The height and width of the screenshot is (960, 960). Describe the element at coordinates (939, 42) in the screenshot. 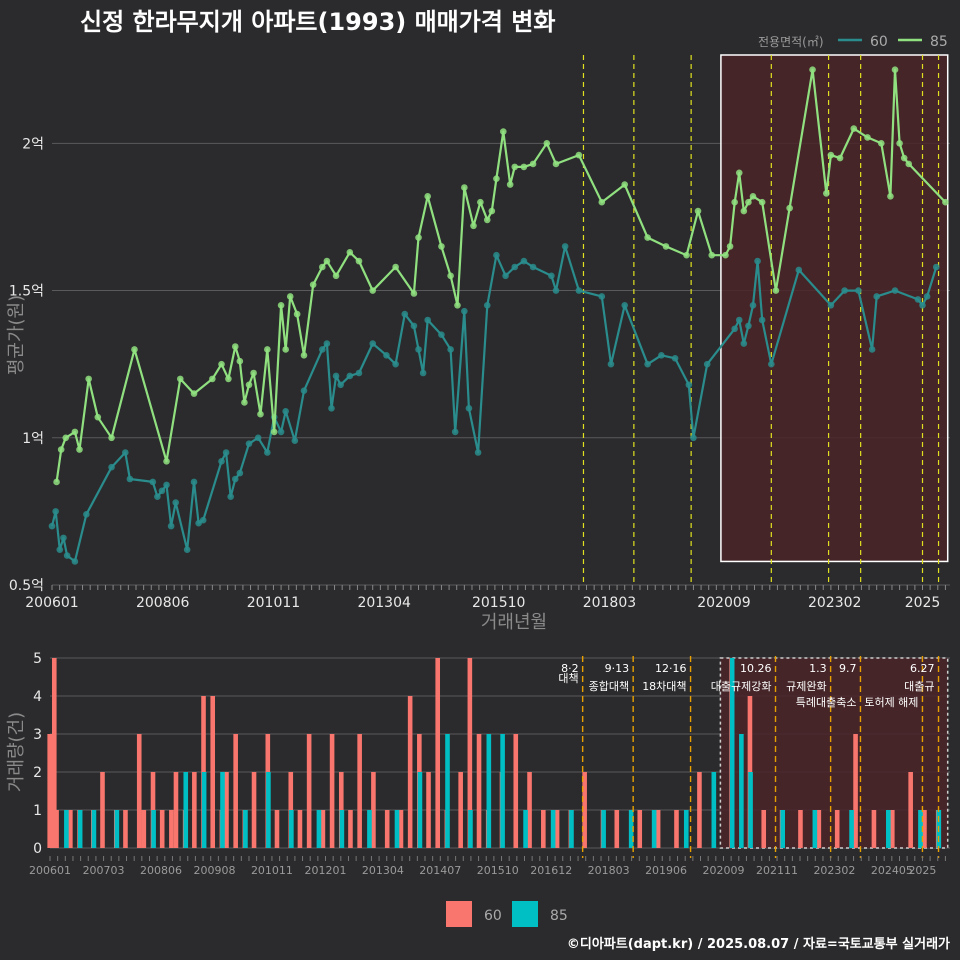

I see `legend-label-85: 85` at that location.